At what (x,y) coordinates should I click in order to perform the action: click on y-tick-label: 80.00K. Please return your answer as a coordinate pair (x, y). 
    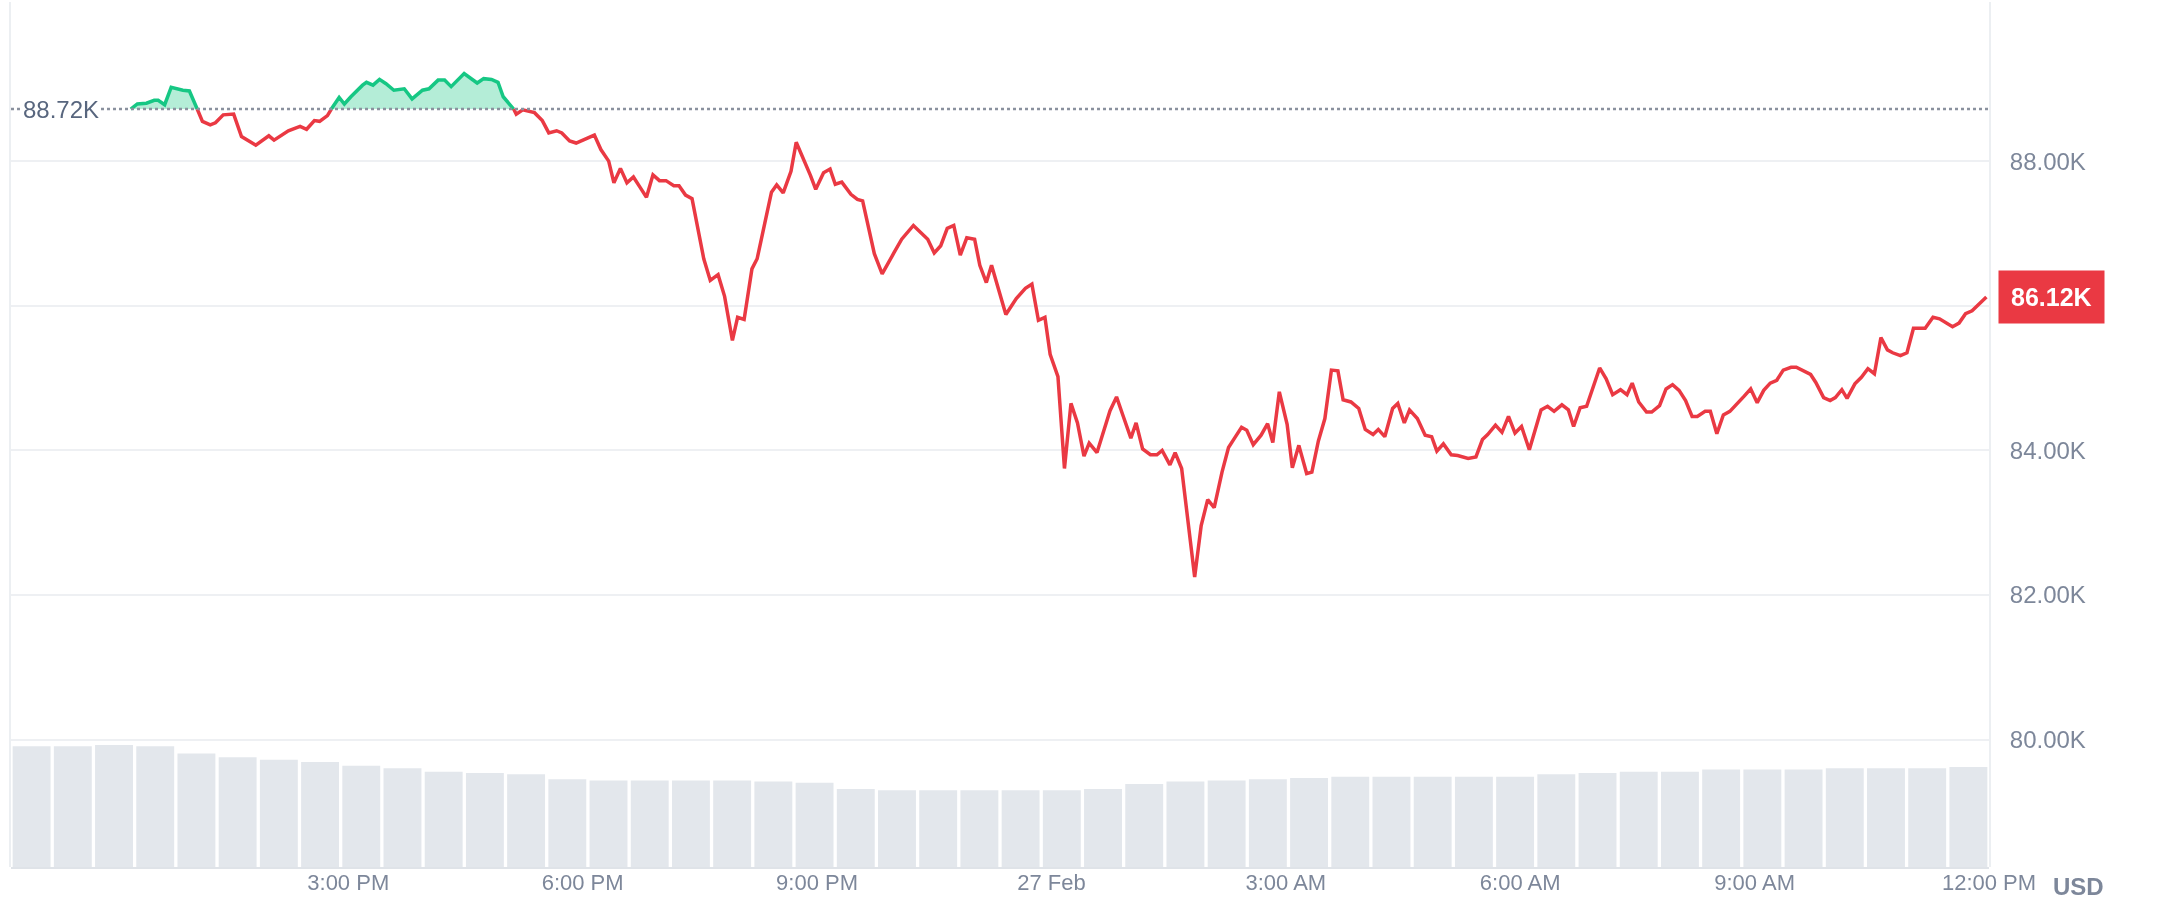
    Looking at the image, I should click on (2047, 740).